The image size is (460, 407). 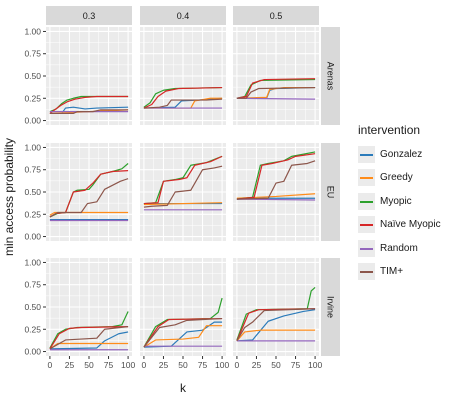 What do you see at coordinates (389, 130) in the screenshot?
I see `legend-title: intervention` at bounding box center [389, 130].